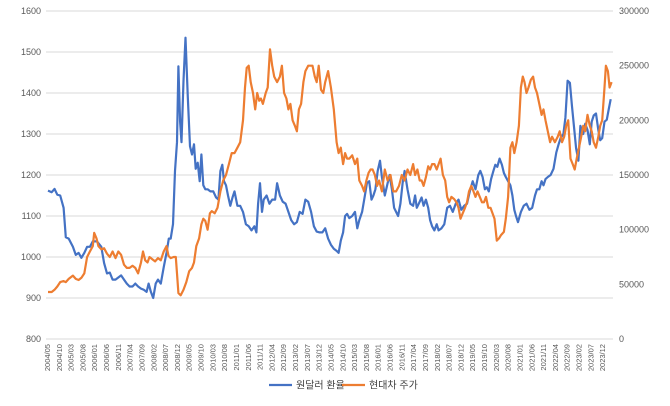  Describe the element at coordinates (47, 357) in the screenshot. I see `x-axis-tick-label: 2004/05` at that location.